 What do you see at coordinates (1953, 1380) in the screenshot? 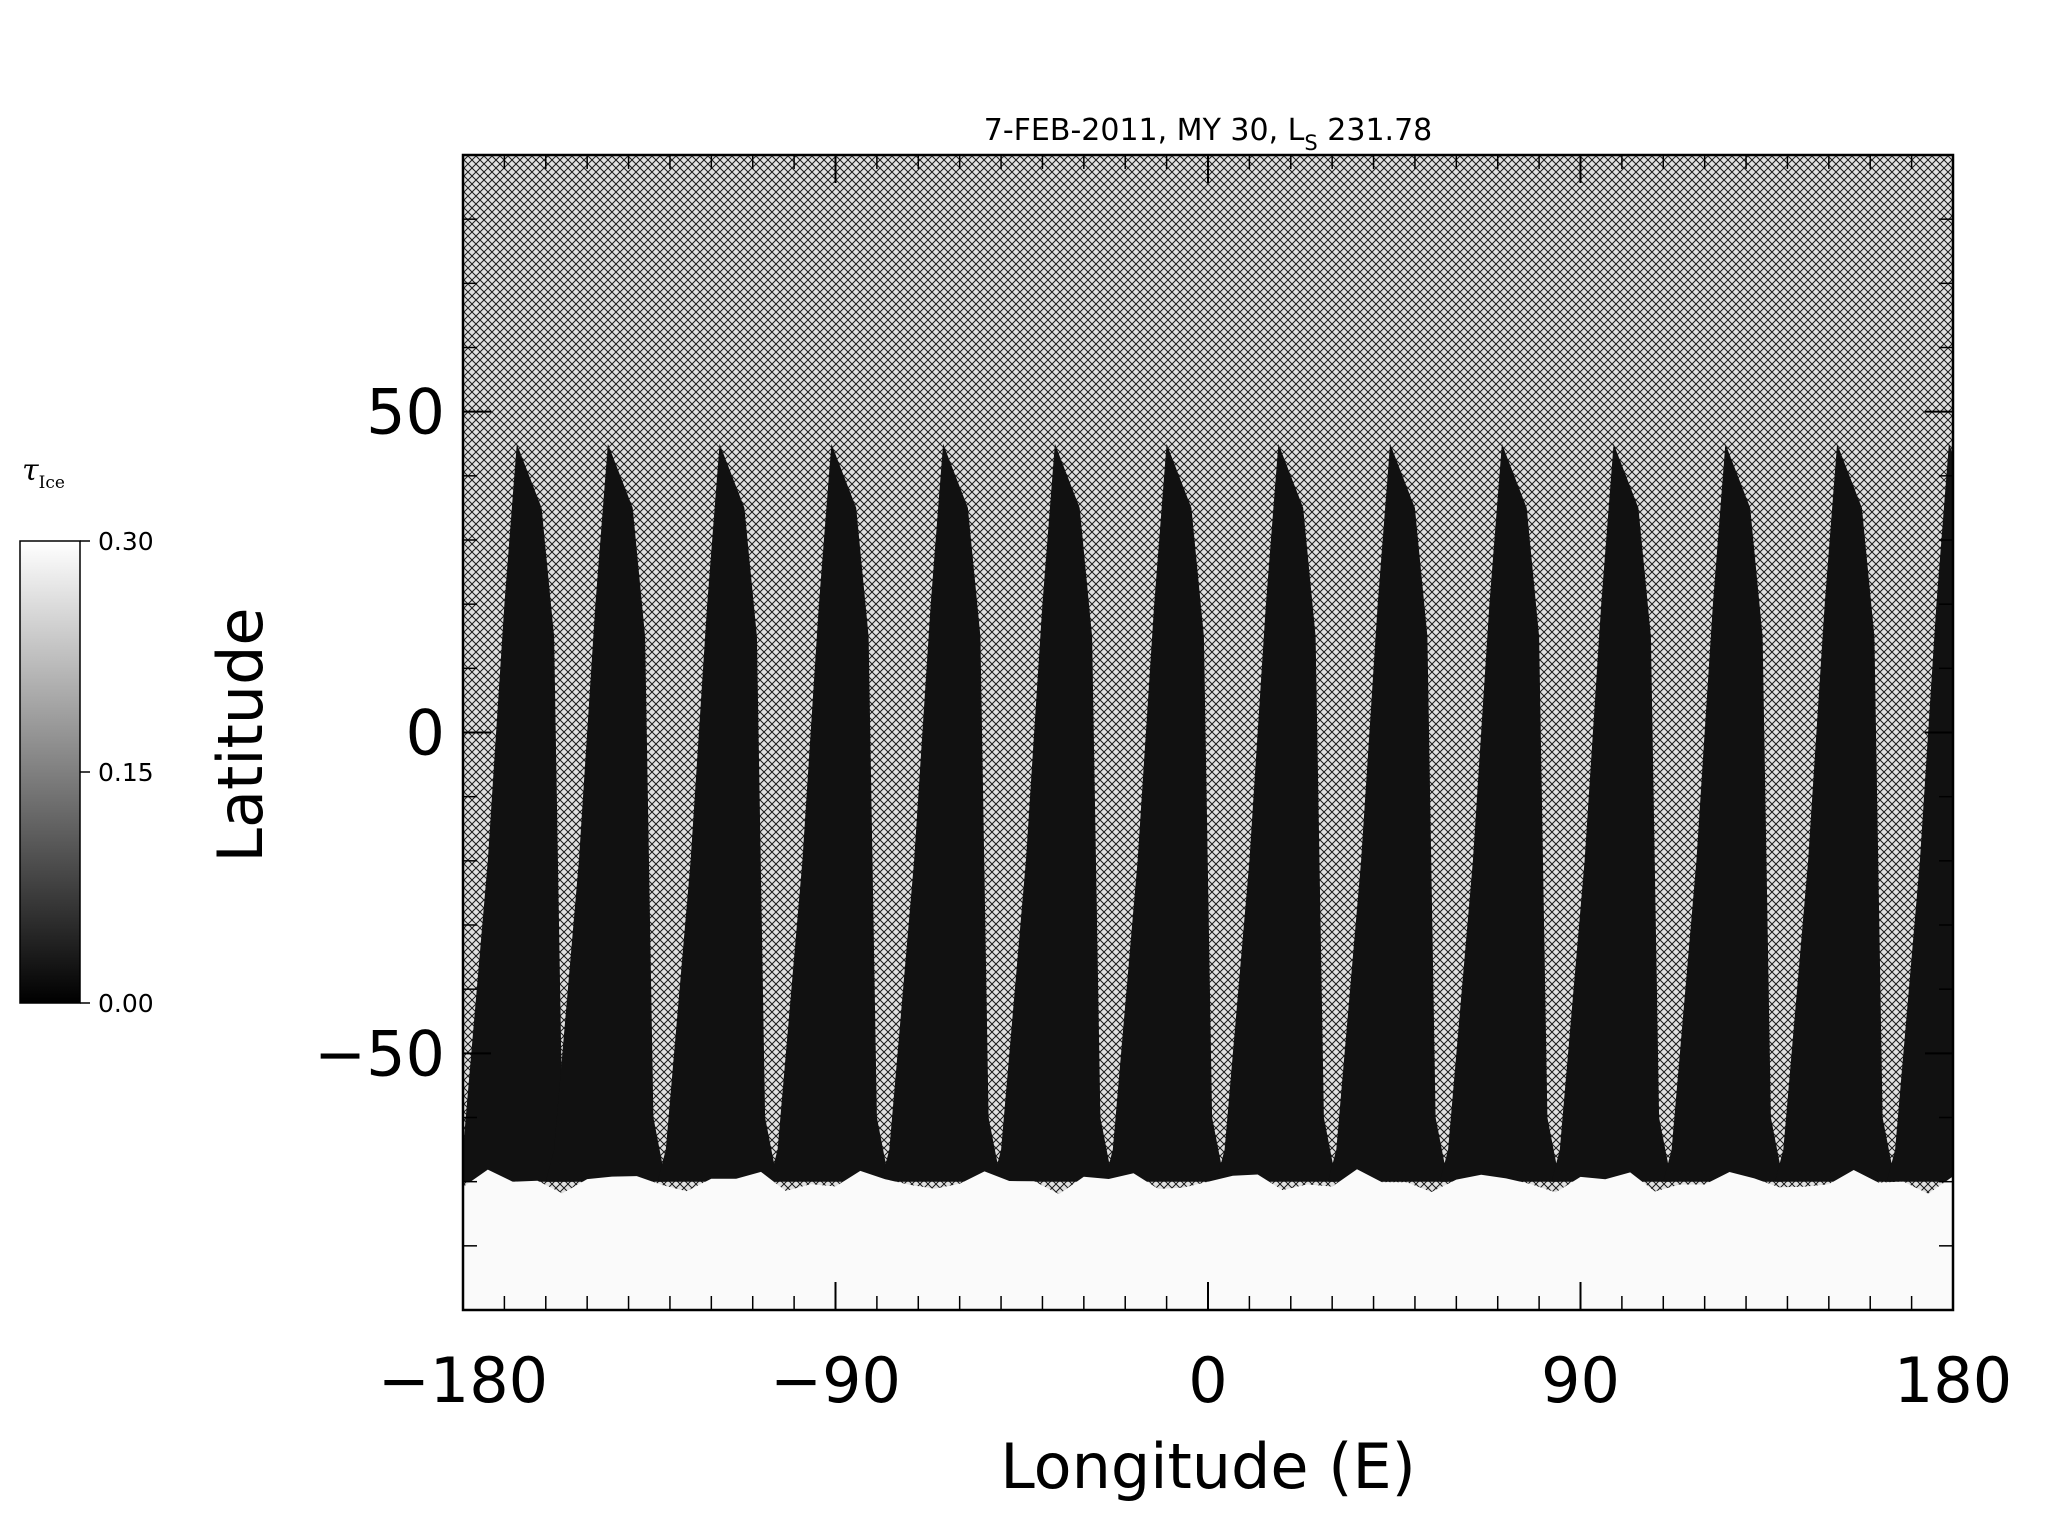
I see `x-tick-label: 180` at bounding box center [1953, 1380].